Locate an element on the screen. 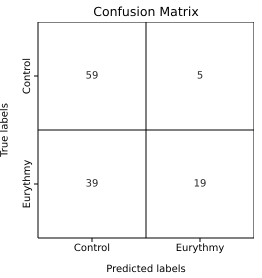  data-label: 59 is located at coordinates (92, 76).